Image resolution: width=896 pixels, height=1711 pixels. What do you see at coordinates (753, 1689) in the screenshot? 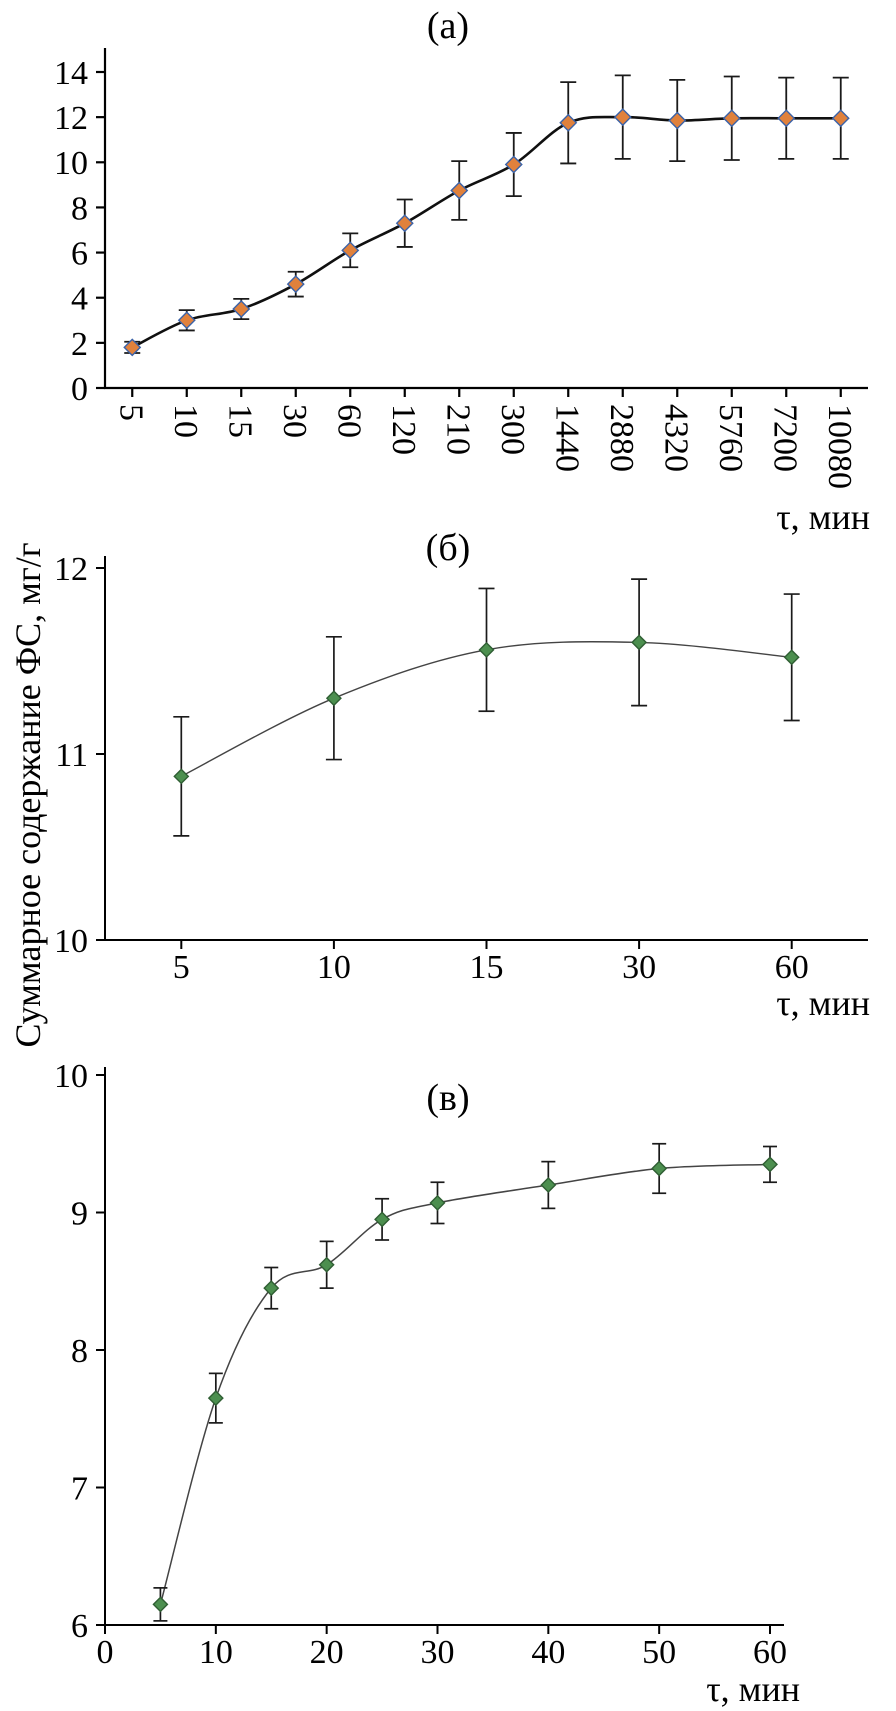
I see `panel-v-xaxis-label: τ, мин` at bounding box center [753, 1689].